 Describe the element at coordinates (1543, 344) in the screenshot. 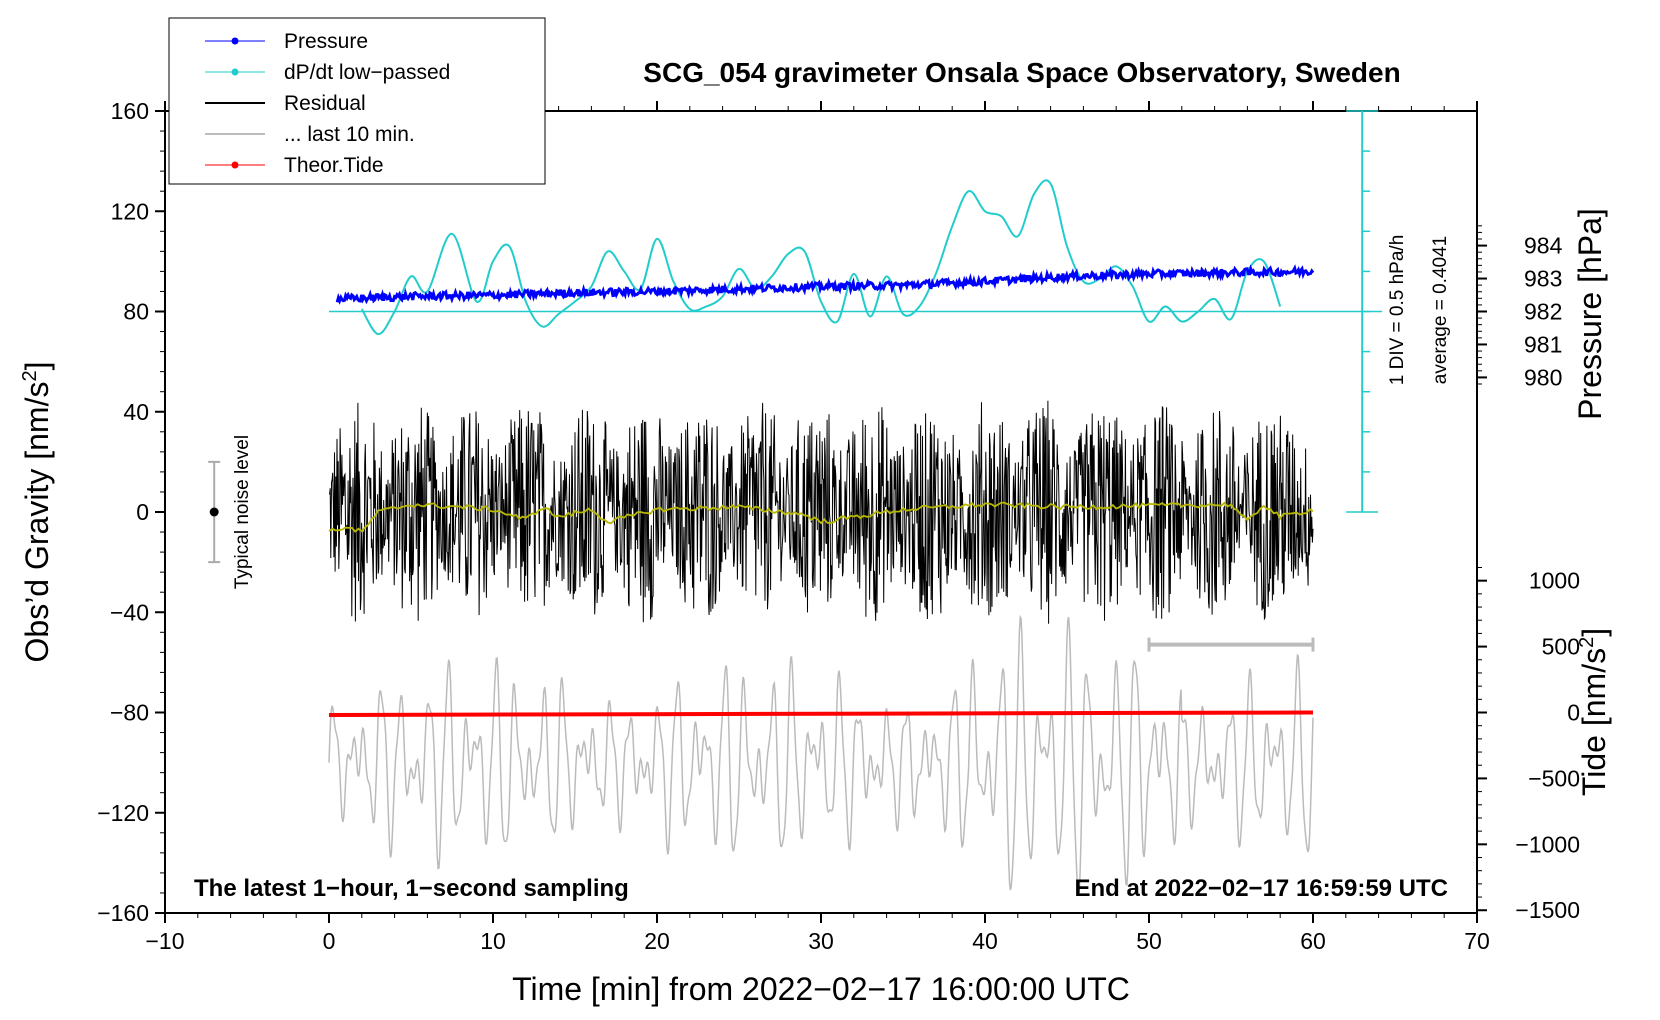

I see `pressure-tick-label: 981` at that location.